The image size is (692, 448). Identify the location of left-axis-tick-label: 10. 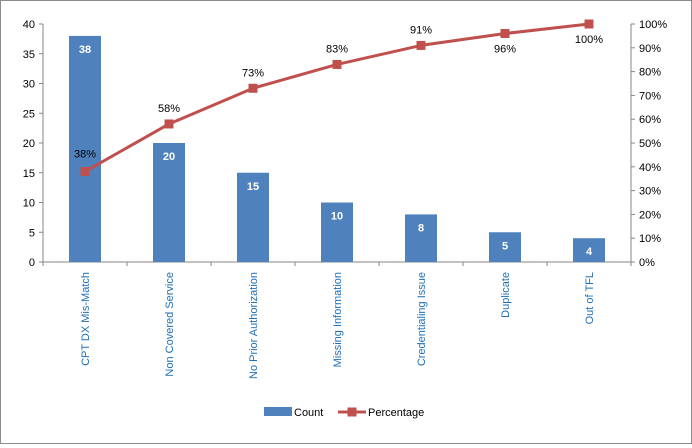
(29, 204).